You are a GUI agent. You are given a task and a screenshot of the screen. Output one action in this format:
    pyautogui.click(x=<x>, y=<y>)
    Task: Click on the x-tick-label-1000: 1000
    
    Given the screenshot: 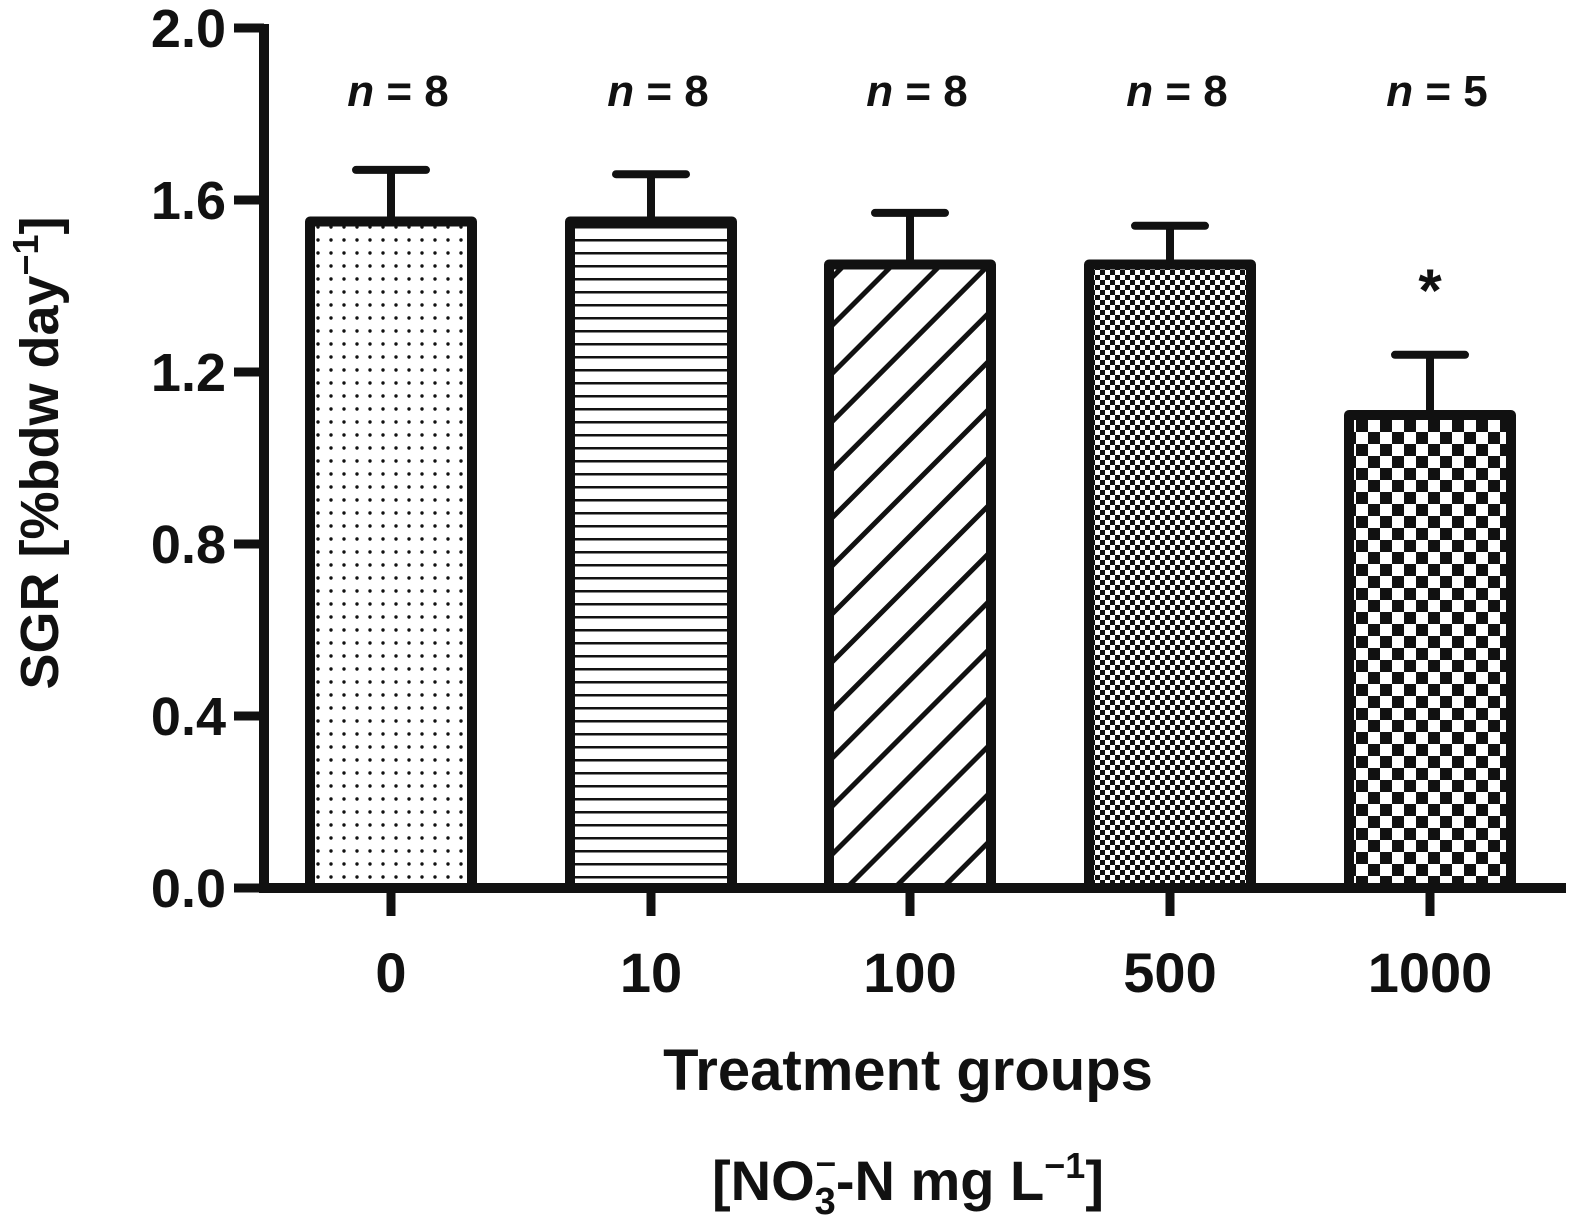 What is the action you would take?
    pyautogui.click(x=1430, y=972)
    